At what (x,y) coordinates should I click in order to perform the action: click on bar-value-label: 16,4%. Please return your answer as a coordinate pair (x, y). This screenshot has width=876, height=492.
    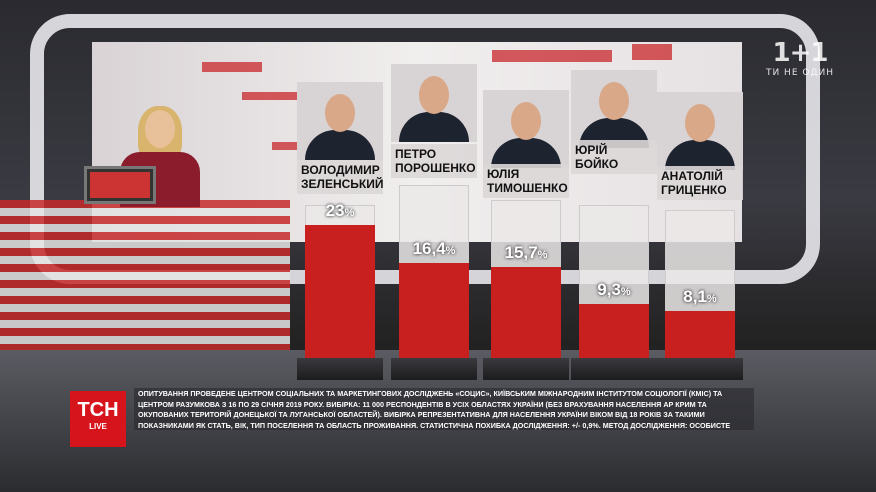
    Looking at the image, I should click on (434, 248).